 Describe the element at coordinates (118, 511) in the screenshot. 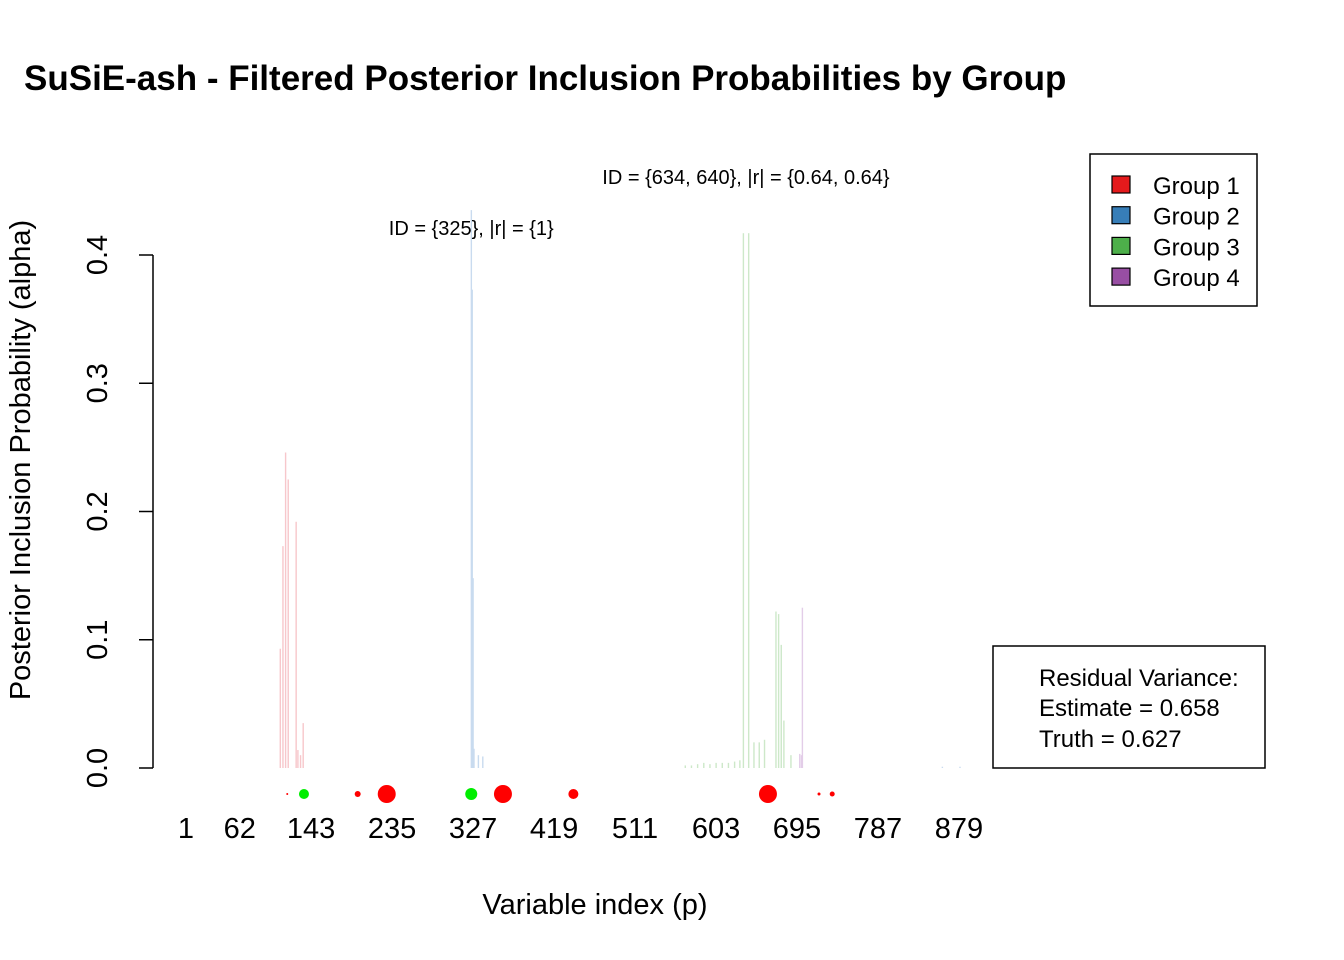

I see `y-axis: 0.0 0.1 0.2 0.3 0.4` at that location.